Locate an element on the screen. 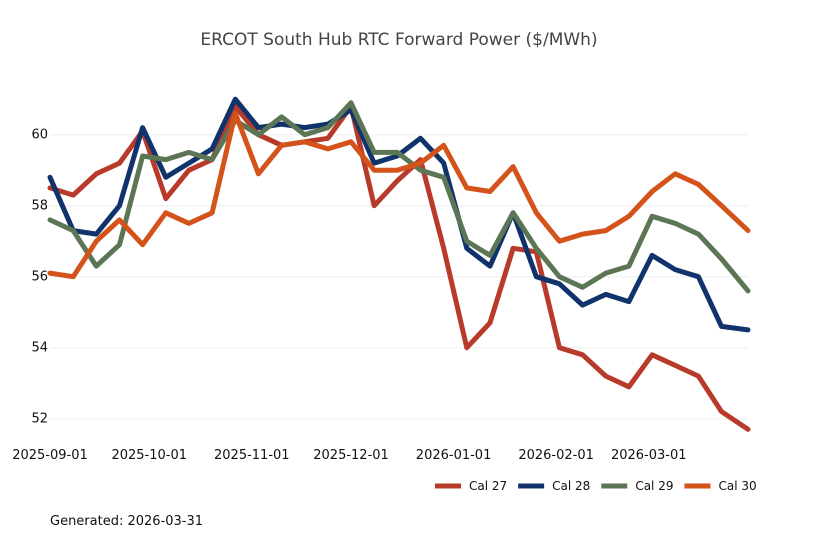 The width and height of the screenshot is (818, 545). y-tick-label: 52 is located at coordinates (39, 419).